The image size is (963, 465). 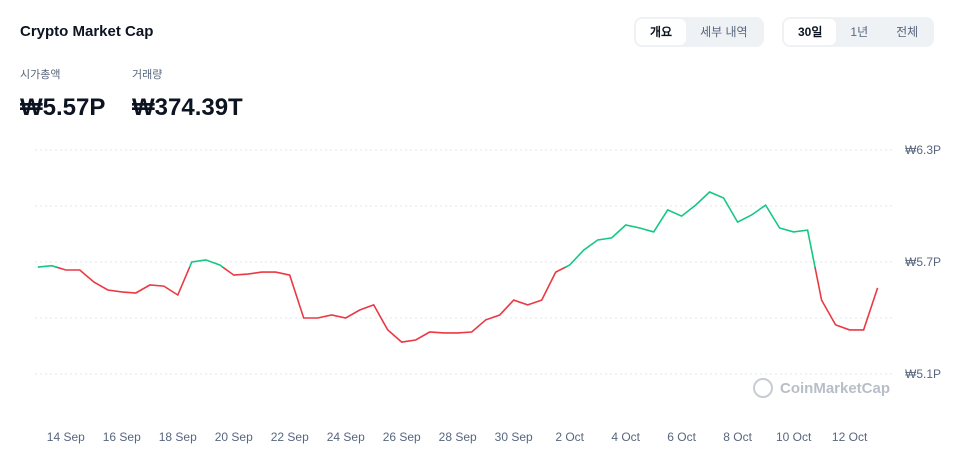 I want to click on x-tick-label: 4 Oct, so click(x=625, y=437).